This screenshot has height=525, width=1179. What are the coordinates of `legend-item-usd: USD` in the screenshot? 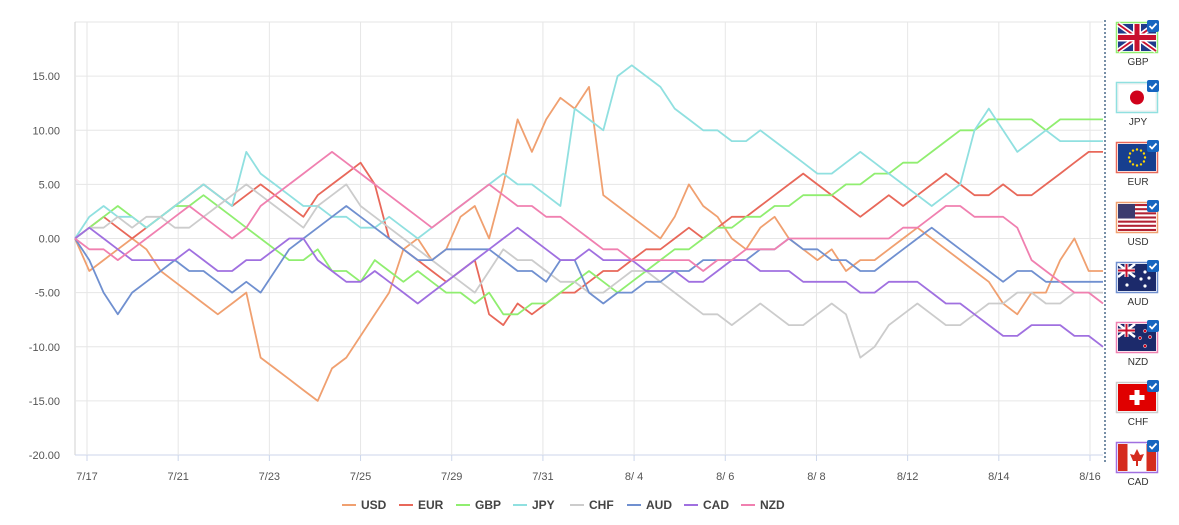 It's located at (364, 505).